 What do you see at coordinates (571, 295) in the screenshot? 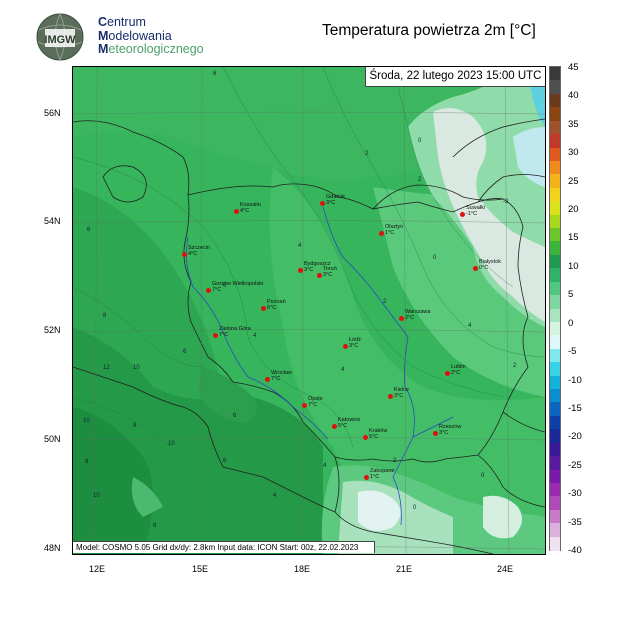
I see `colorbar-label: 5` at bounding box center [571, 295].